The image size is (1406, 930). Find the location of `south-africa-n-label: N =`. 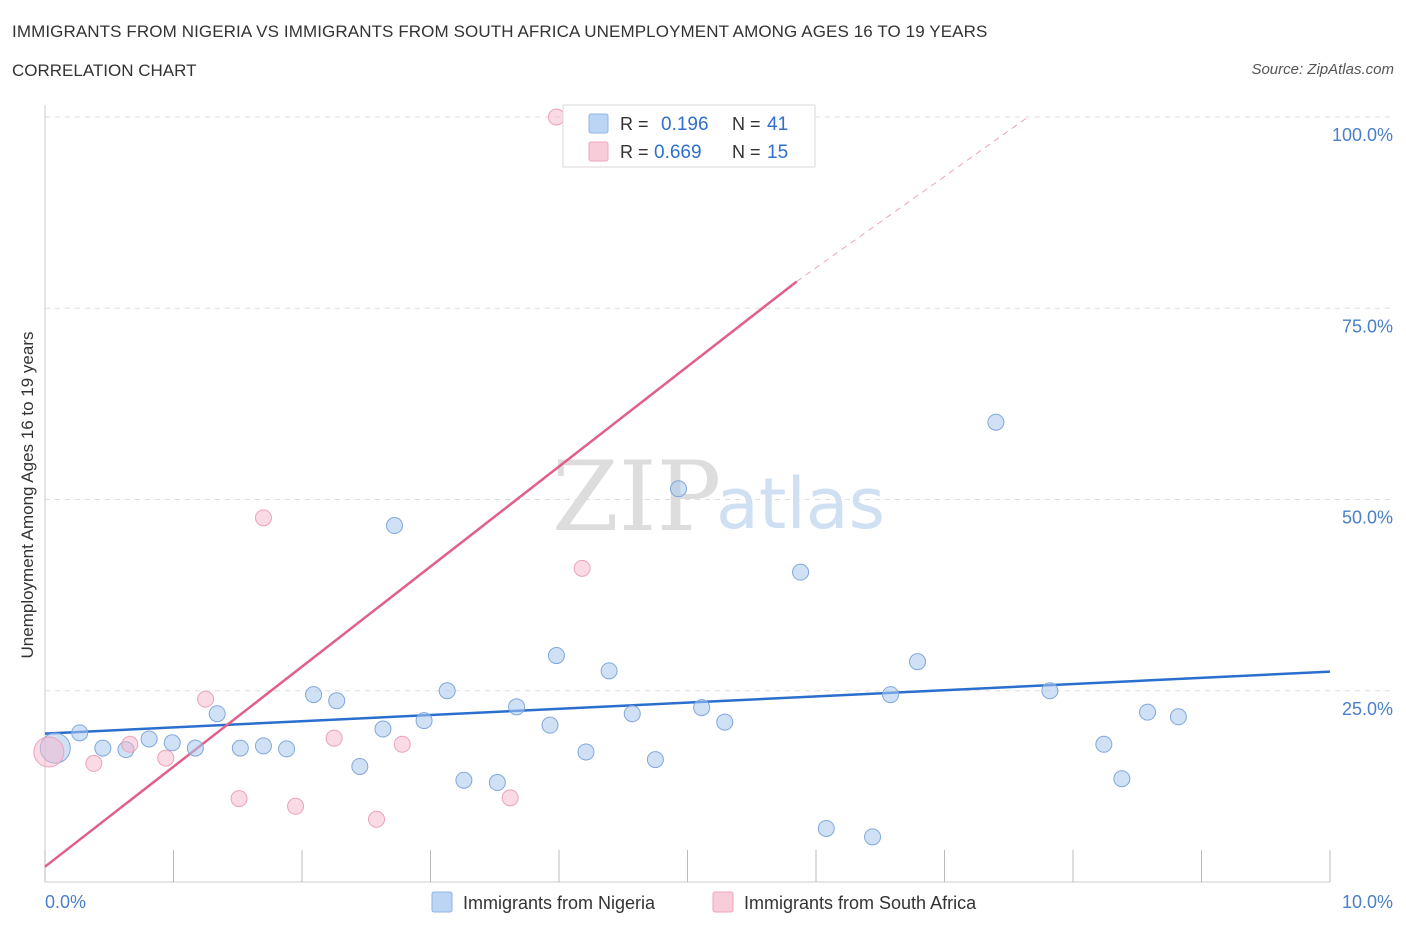

south-africa-n-label: N = is located at coordinates (746, 152).